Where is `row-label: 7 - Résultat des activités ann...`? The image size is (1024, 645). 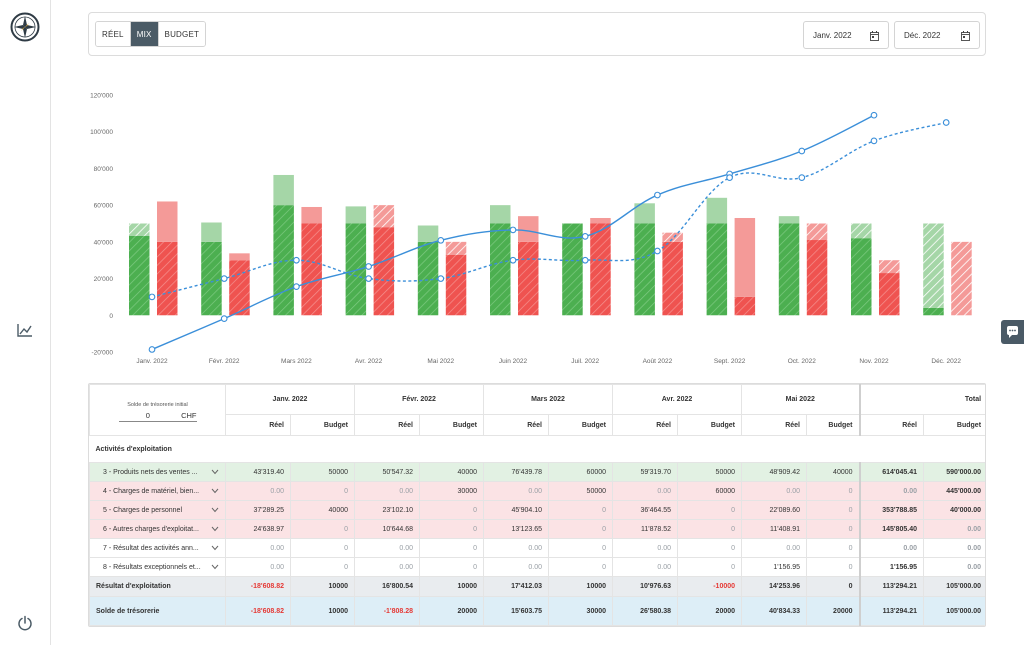 row-label: 7 - Résultat des activités ann... is located at coordinates (157, 548).